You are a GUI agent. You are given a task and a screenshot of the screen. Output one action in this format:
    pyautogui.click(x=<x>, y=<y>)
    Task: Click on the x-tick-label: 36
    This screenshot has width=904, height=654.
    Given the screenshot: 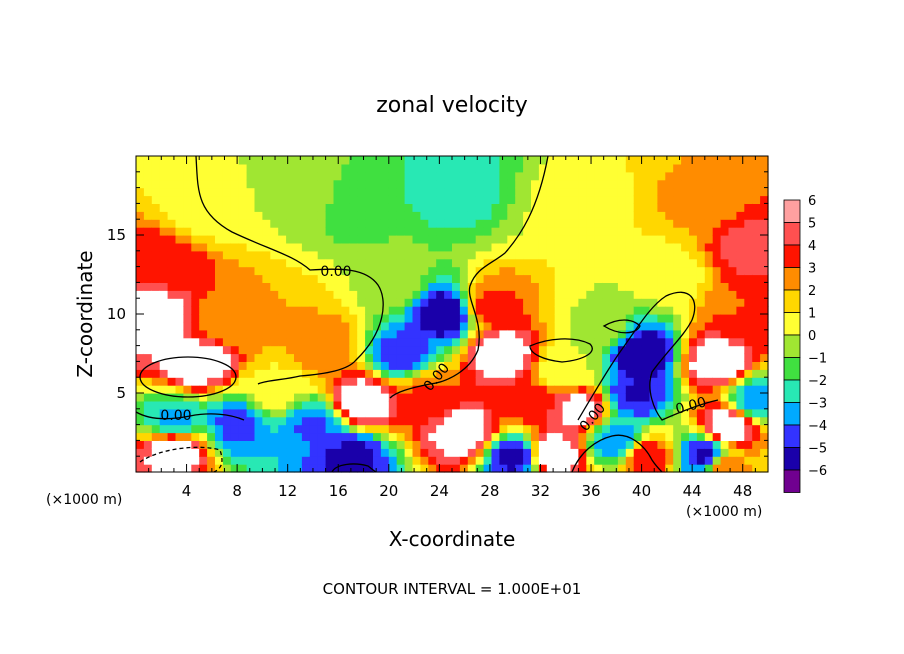 What is the action you would take?
    pyautogui.click(x=590, y=491)
    